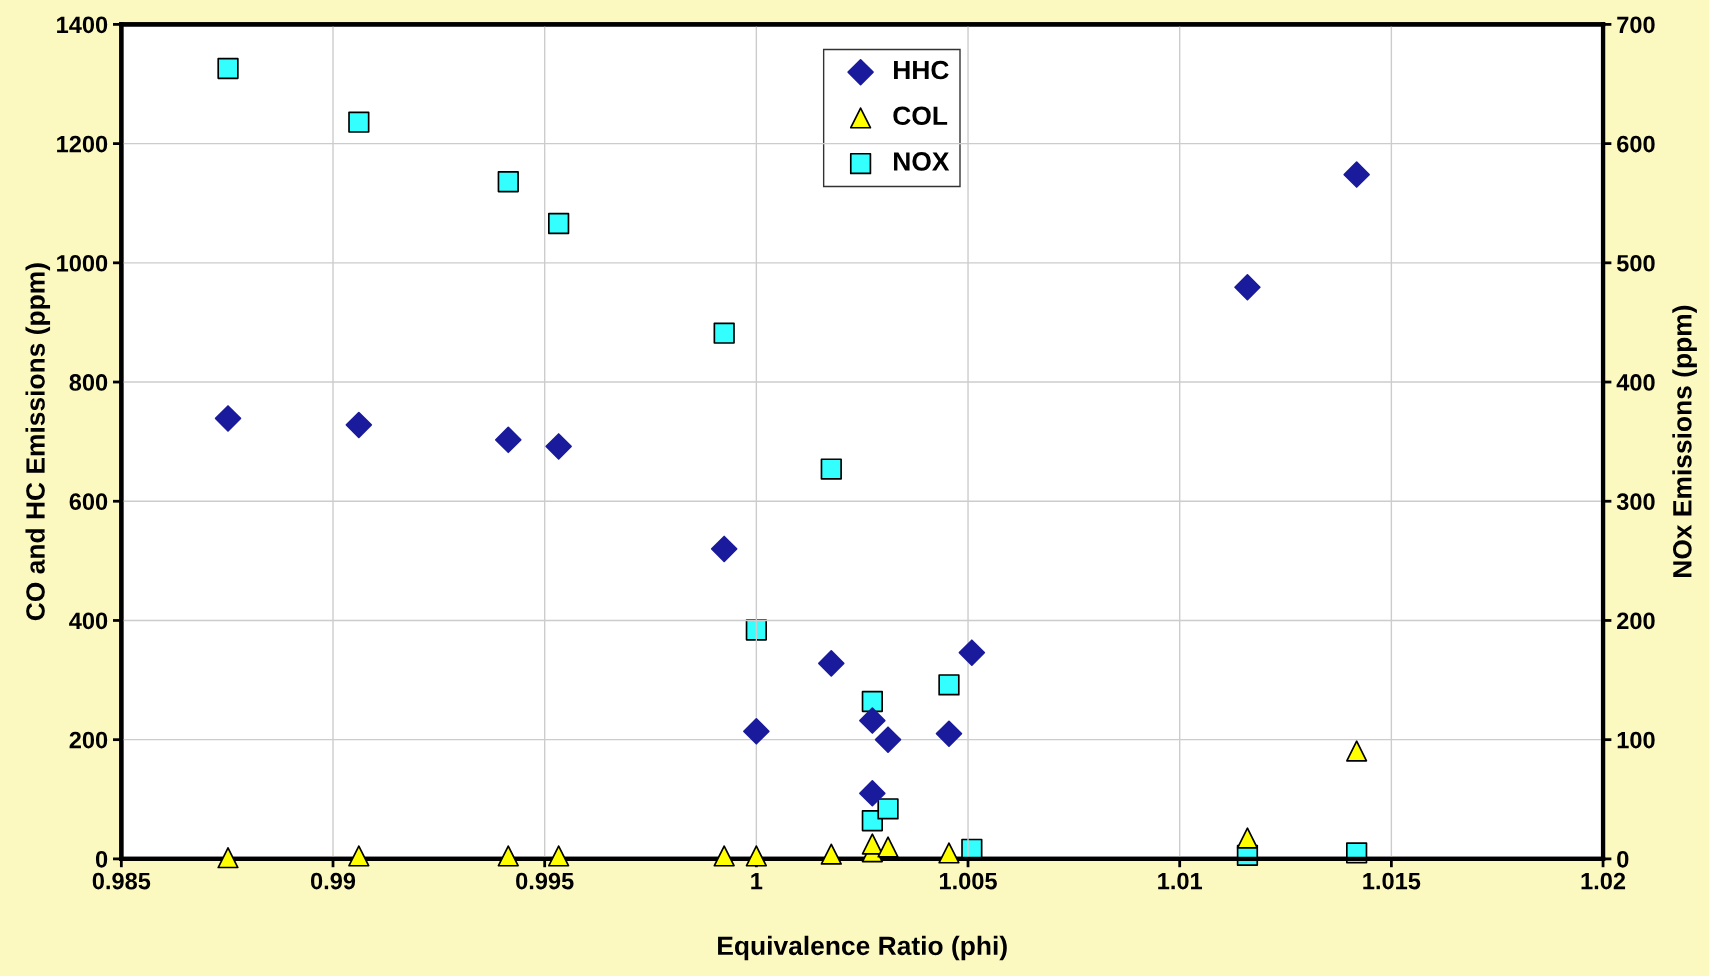 This screenshot has width=1709, height=976. What do you see at coordinates (82, 25) in the screenshot?
I see `y-tick-label: 1400` at bounding box center [82, 25].